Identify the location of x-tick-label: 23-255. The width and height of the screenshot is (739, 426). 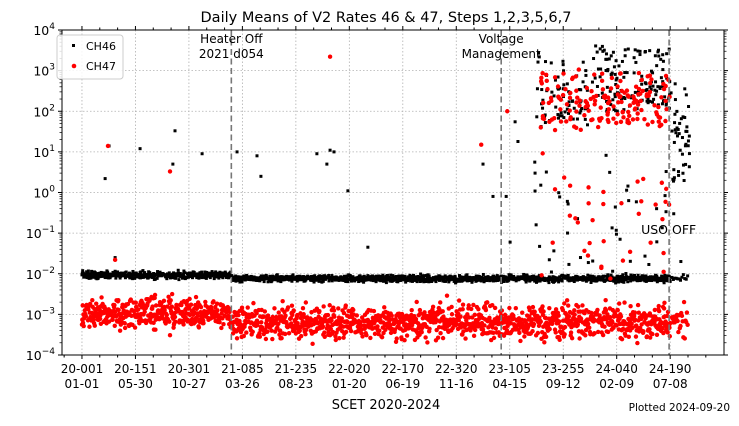
(563, 369).